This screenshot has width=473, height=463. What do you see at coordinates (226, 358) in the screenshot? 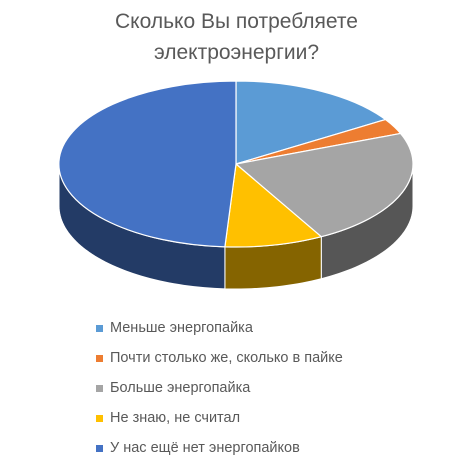
I see `legend-label: Почти столько же, сколько в пайке` at bounding box center [226, 358].